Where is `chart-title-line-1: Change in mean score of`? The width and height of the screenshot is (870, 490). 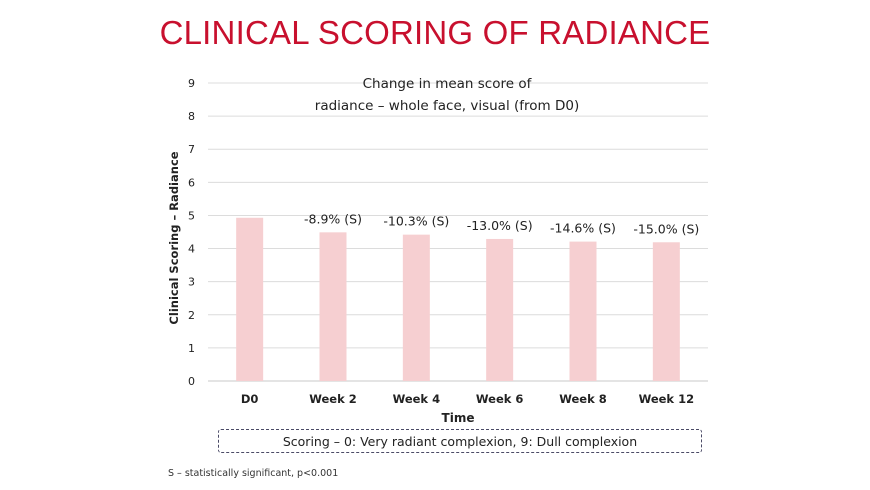 chart-title-line-1: Change in mean score of is located at coordinates (448, 84).